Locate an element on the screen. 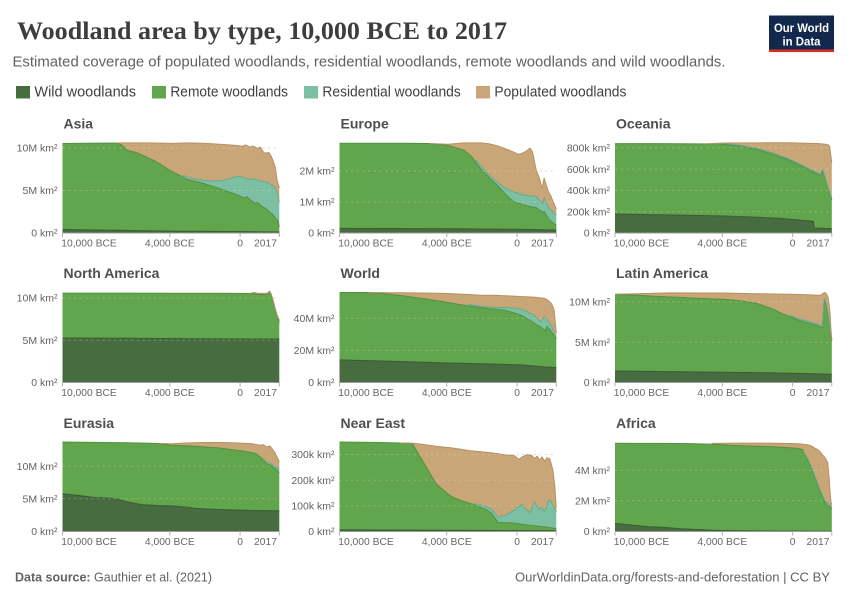  svg-text: 1M km² is located at coordinates (318, 203).